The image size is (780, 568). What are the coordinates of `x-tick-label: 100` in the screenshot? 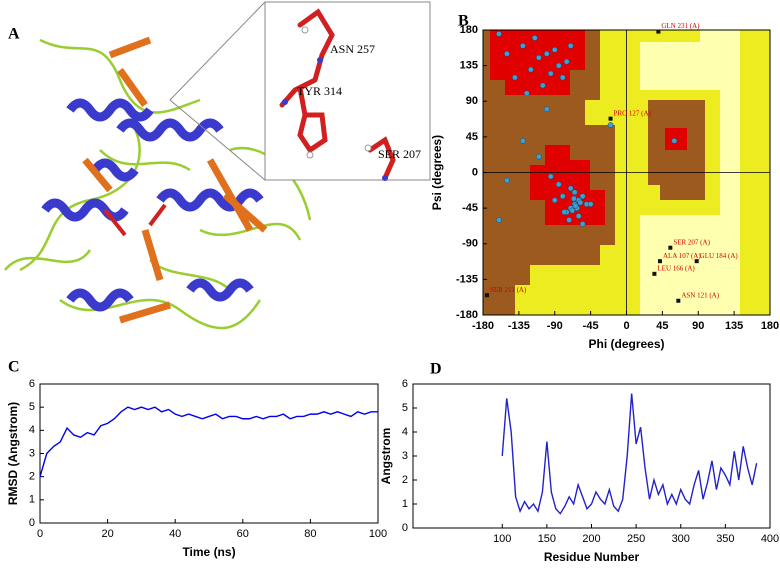 It's located at (378, 534).